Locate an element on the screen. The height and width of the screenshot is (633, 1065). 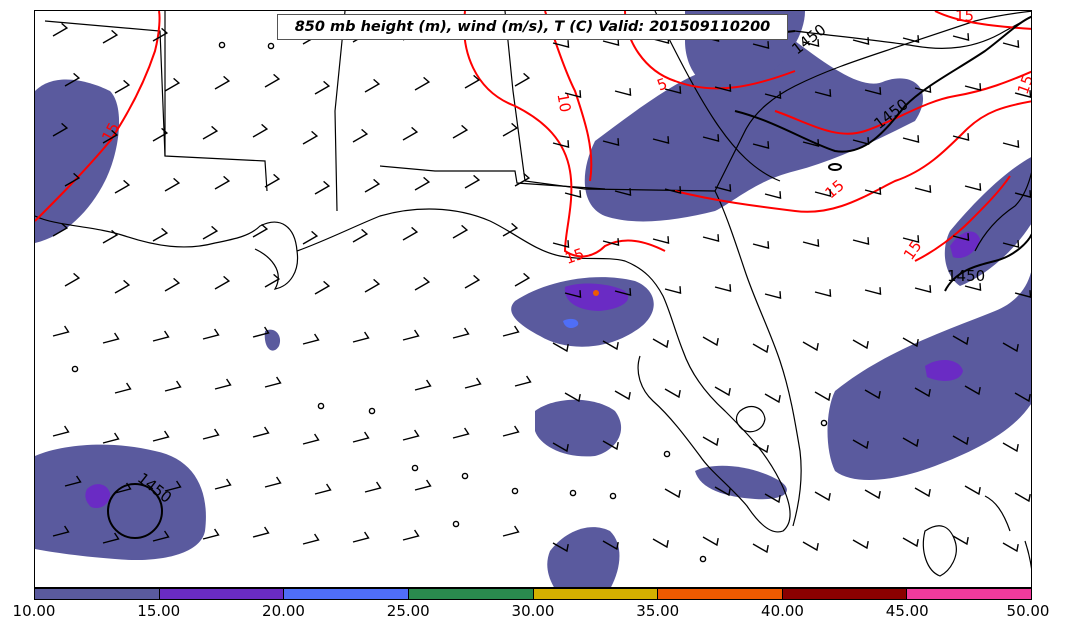
temp-contour-carolina is located at coordinates (962, 218).